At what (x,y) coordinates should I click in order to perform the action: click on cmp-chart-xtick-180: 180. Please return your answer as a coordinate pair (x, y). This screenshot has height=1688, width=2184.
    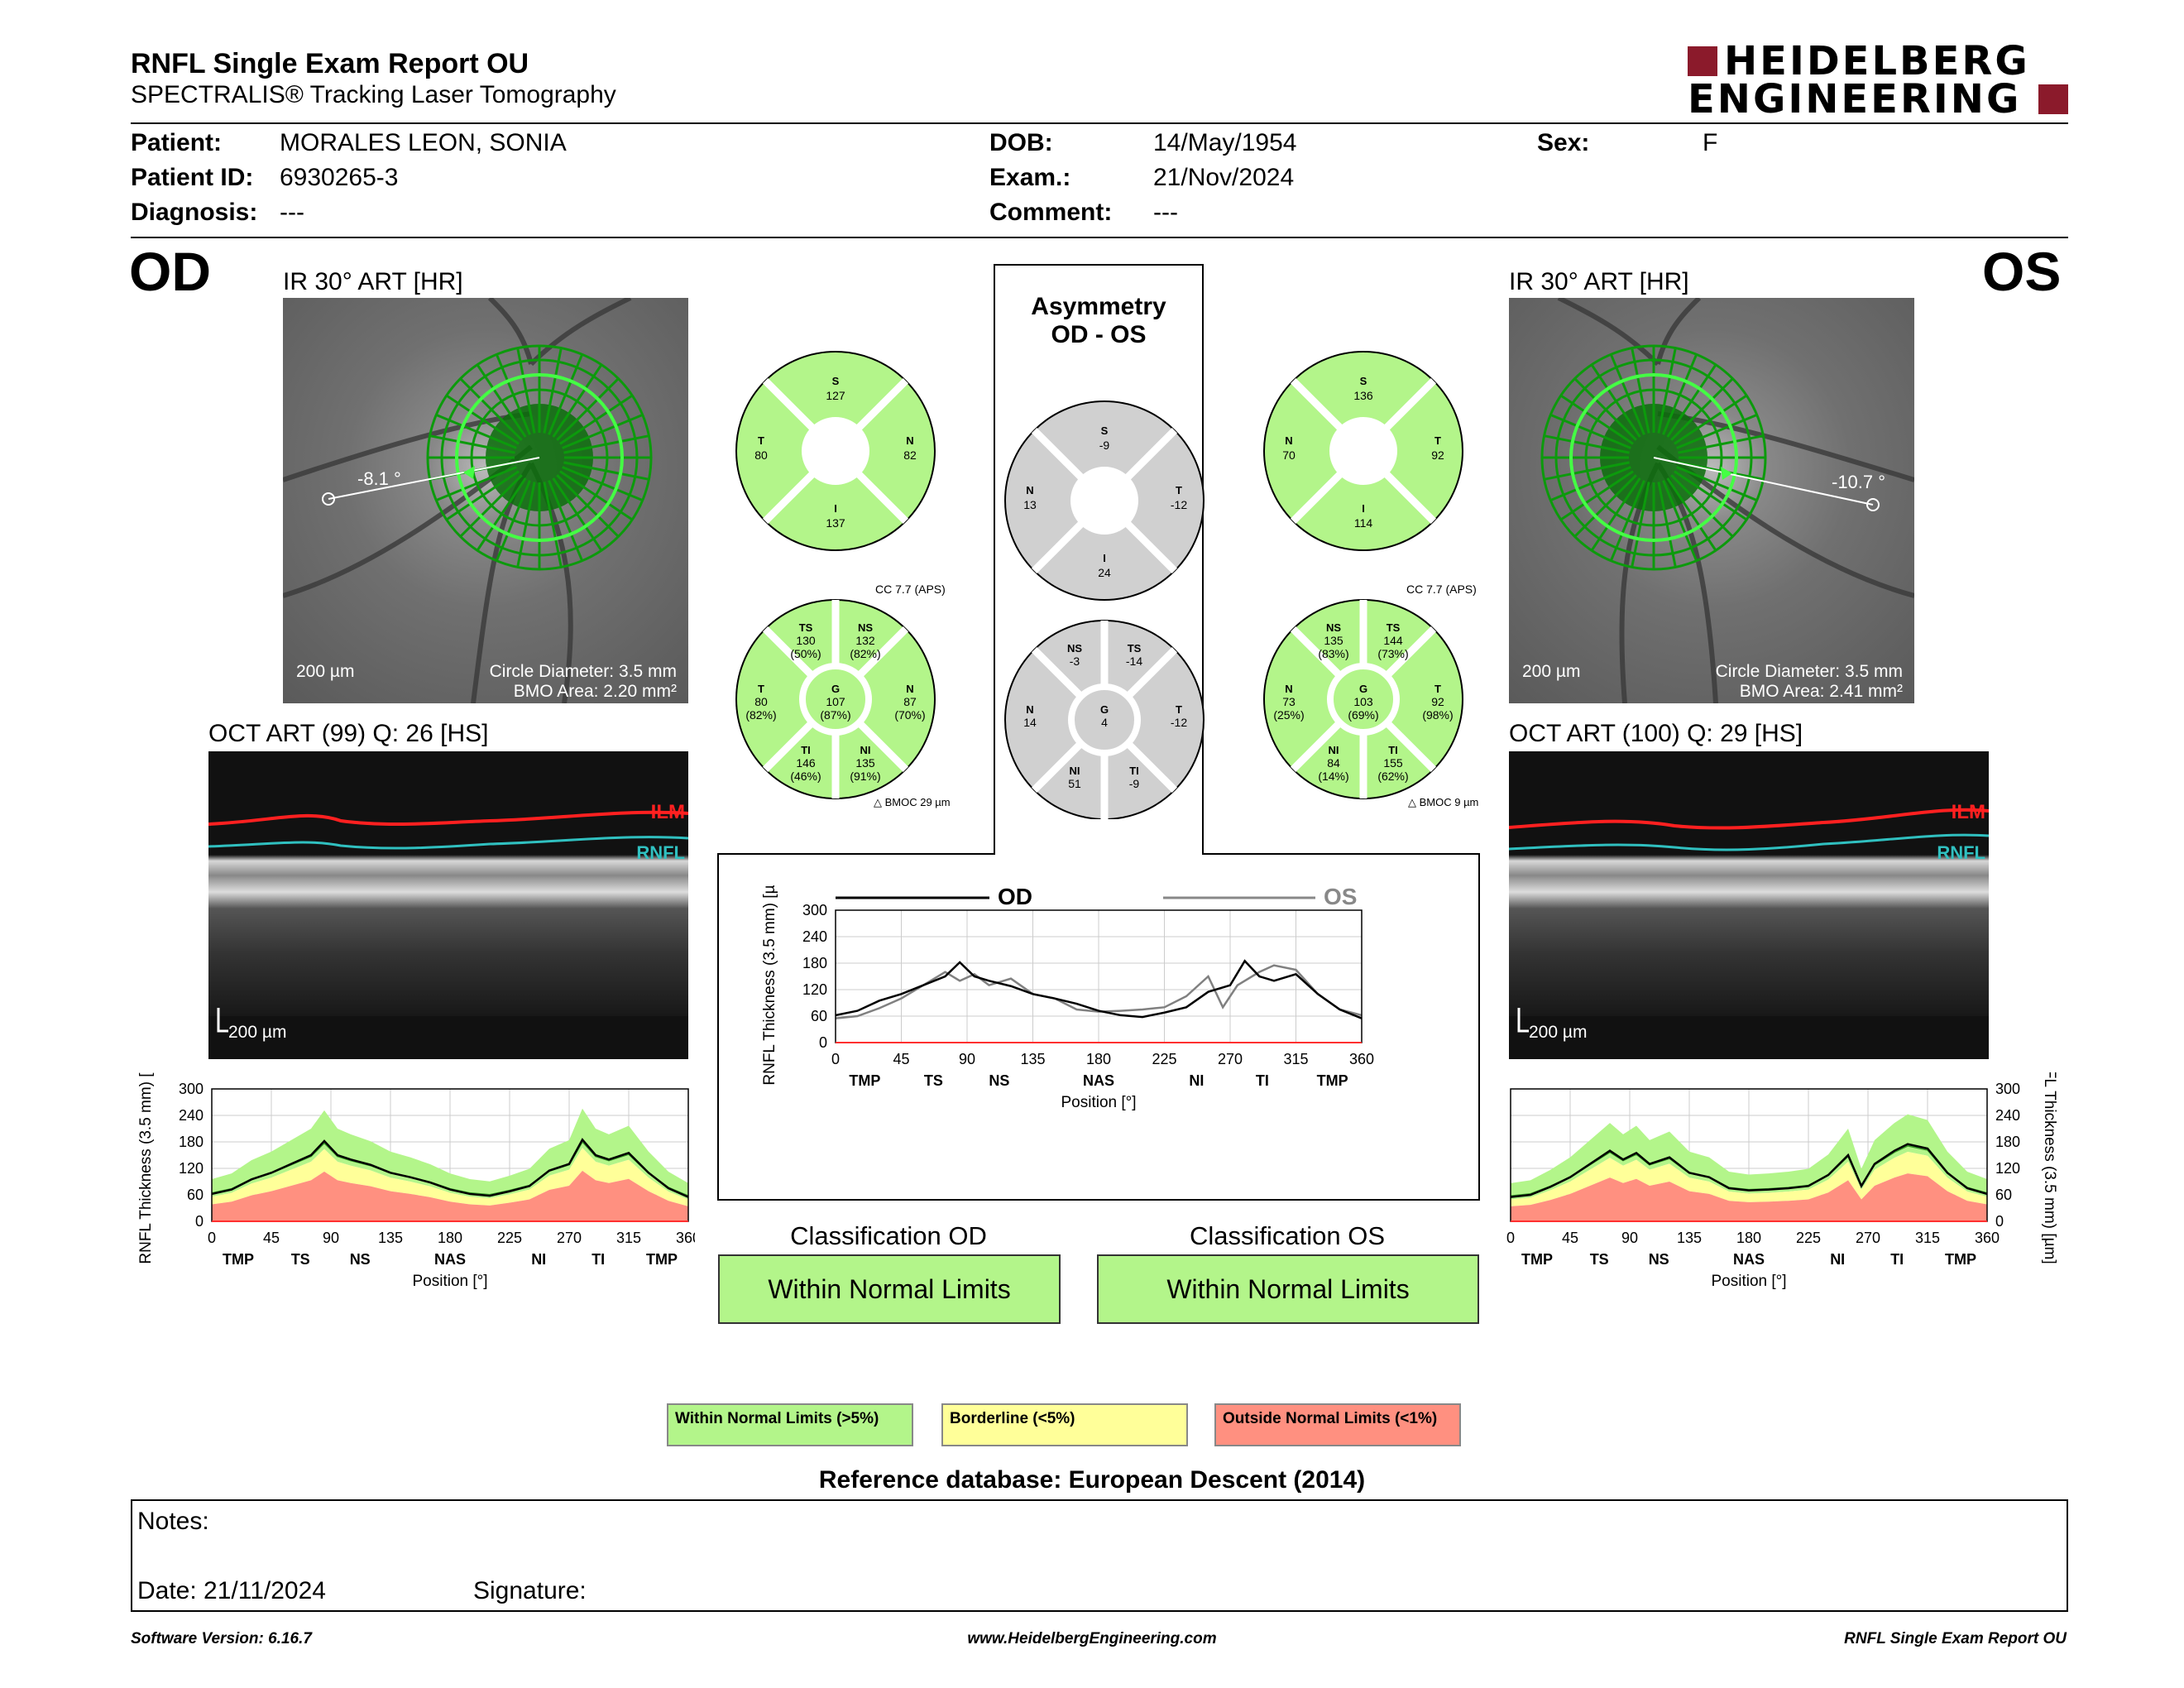
    Looking at the image, I should click on (1098, 1059).